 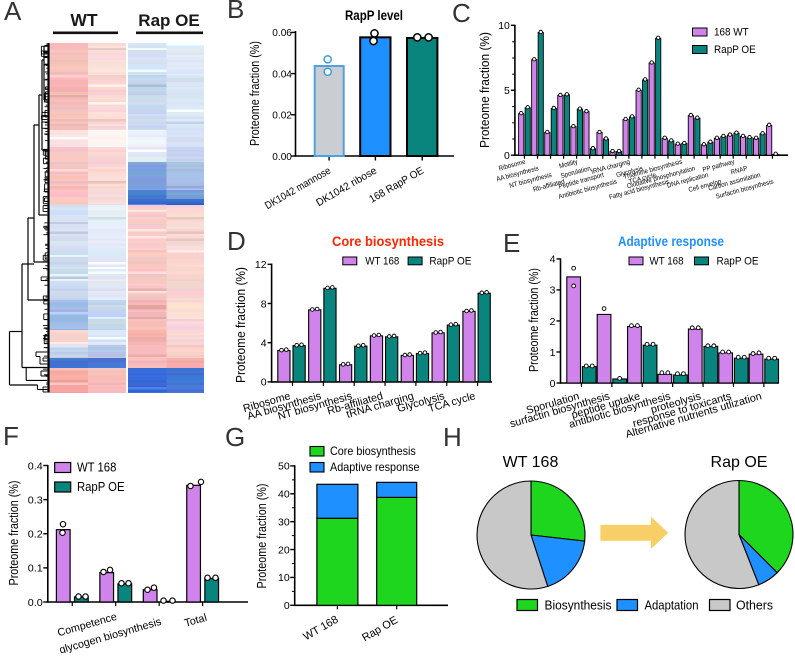 I want to click on svg-text: 0.3, so click(x=35, y=500).